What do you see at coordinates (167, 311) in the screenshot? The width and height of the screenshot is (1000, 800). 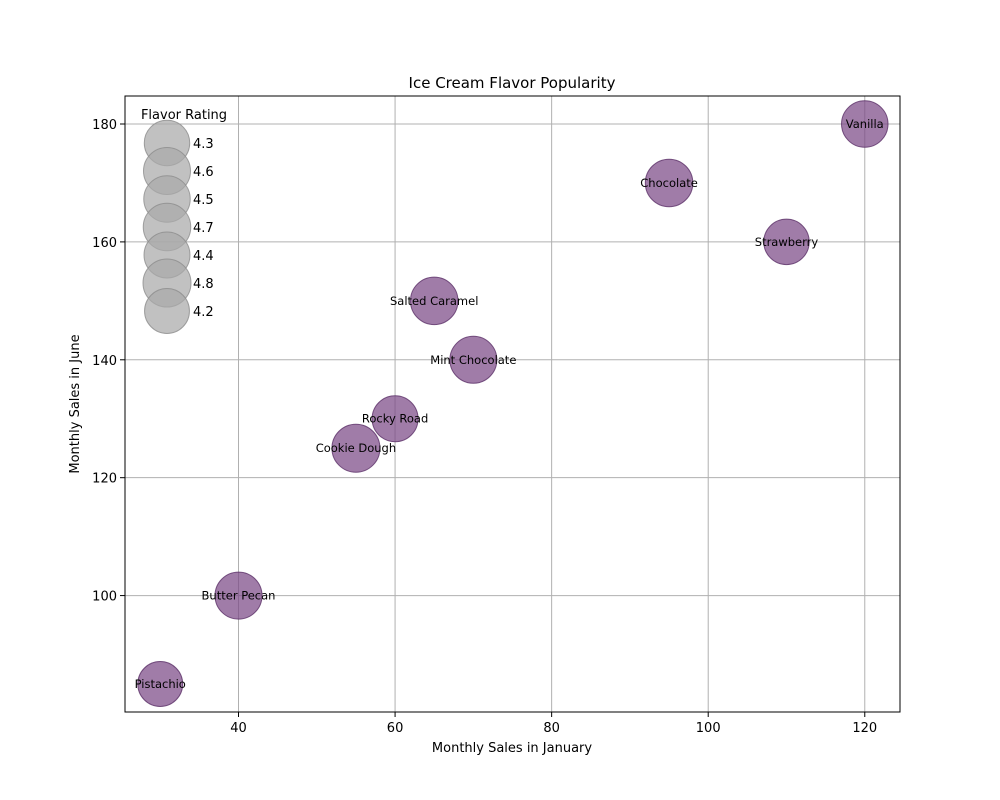 I see `legend-marker` at bounding box center [167, 311].